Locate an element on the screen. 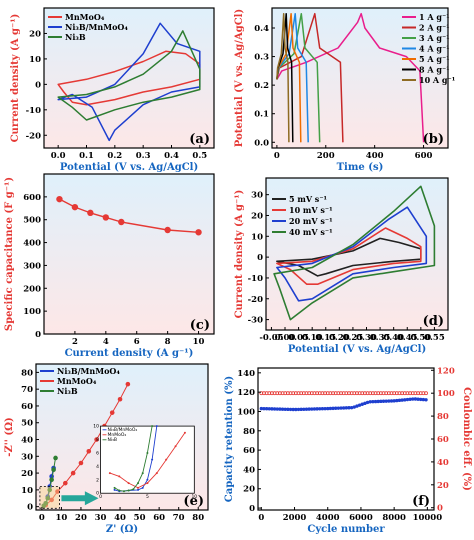 This screenshot has width=474, height=540. x-axis-title-d: Potential (V vs. Ag/AgCl) is located at coordinates (357, 349).